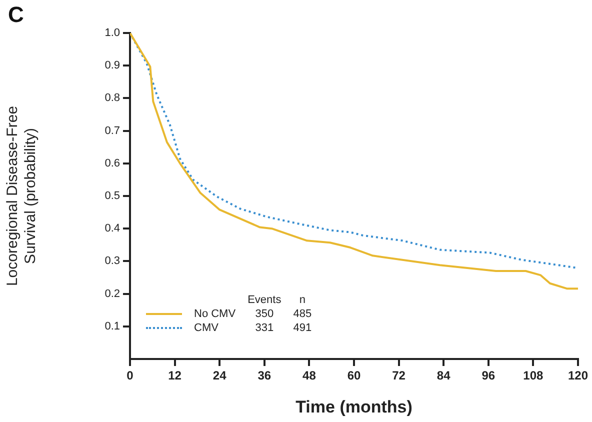 Image resolution: width=592 pixels, height=422 pixels. What do you see at coordinates (112, 326) in the screenshot?
I see `y-tick-label: 0.1` at bounding box center [112, 326].